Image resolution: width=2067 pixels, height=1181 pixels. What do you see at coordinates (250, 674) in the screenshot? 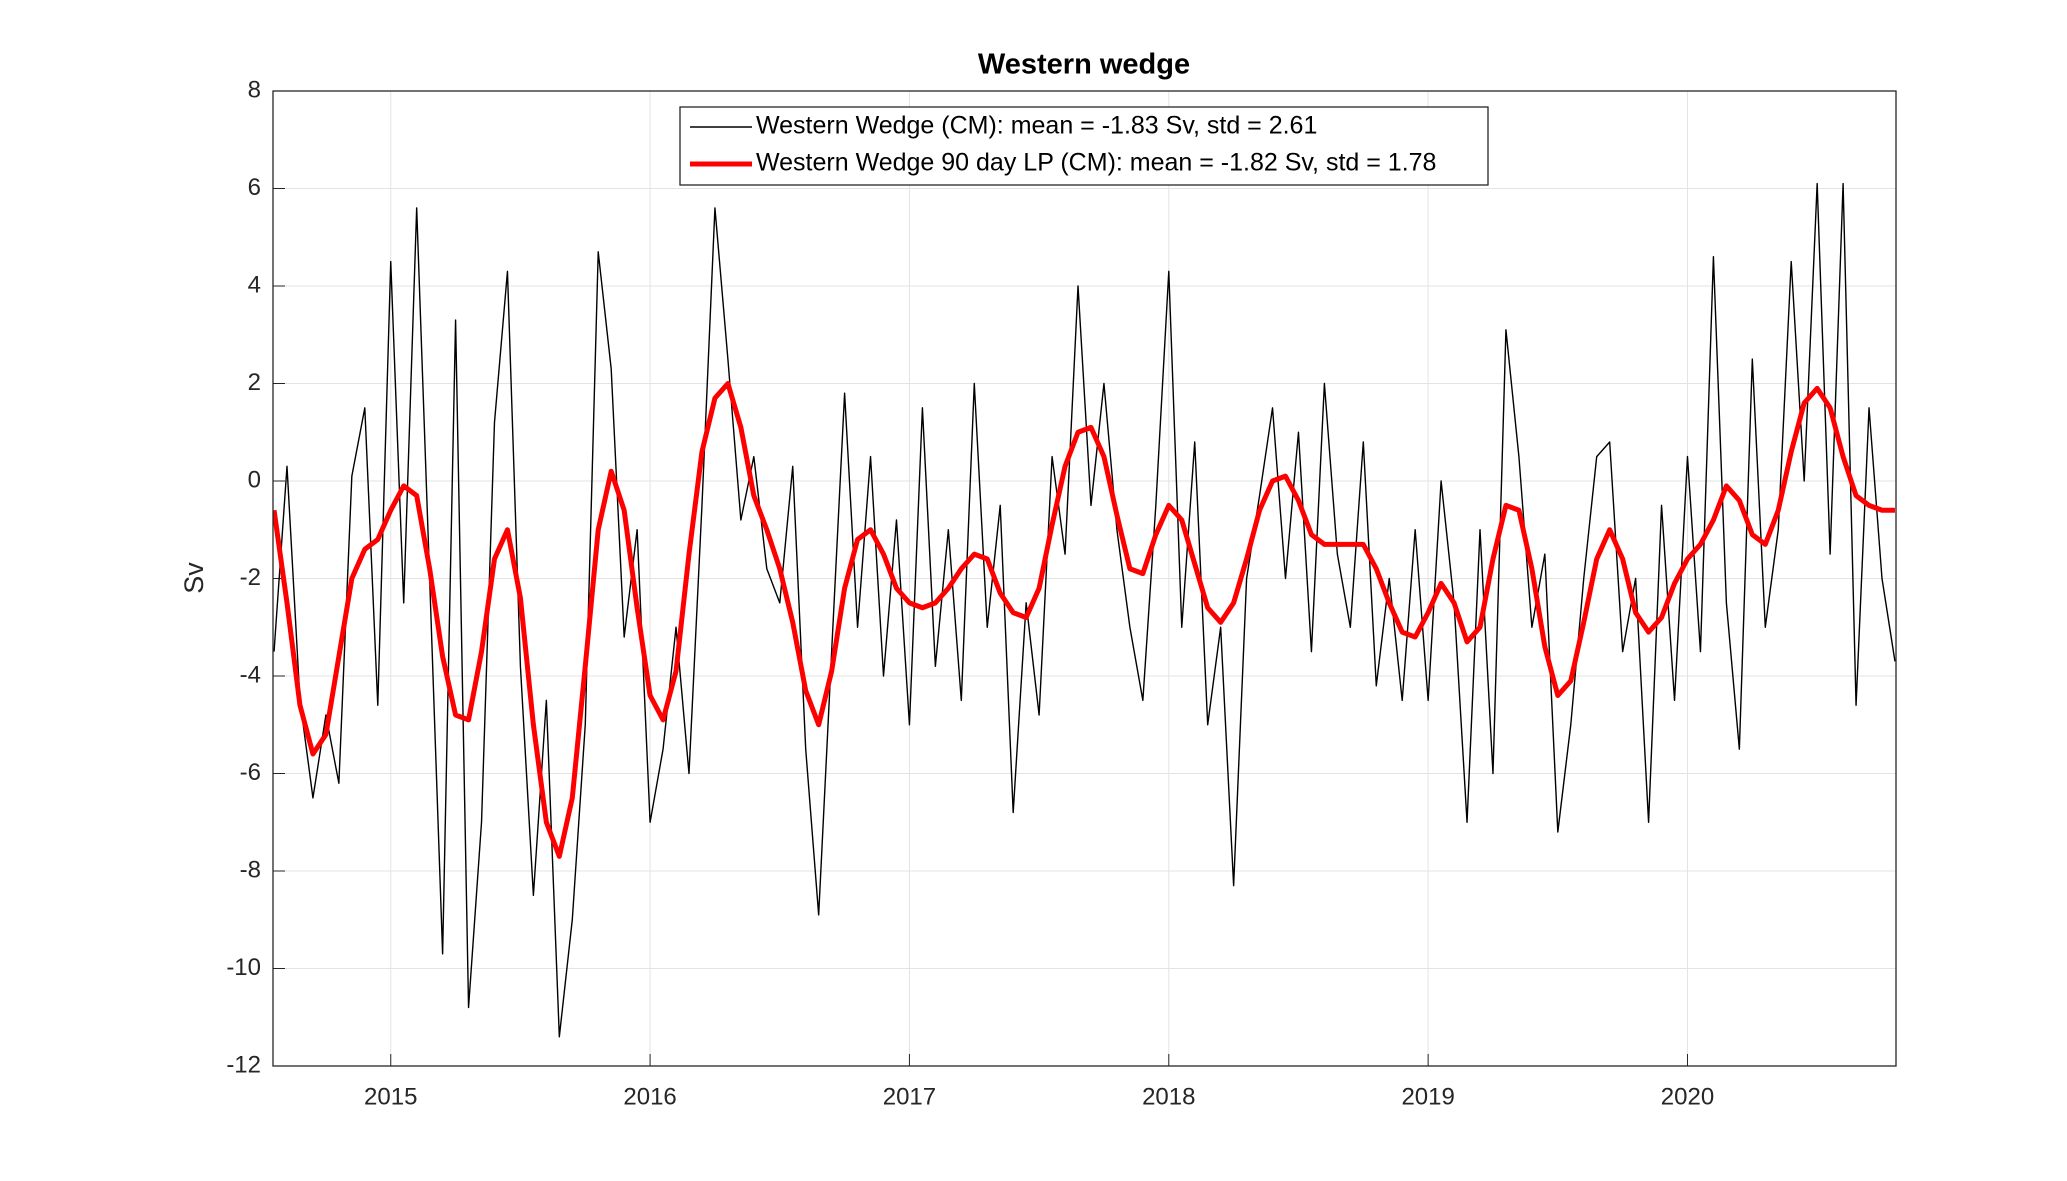
I see `y-tick-label: -4` at bounding box center [250, 674].